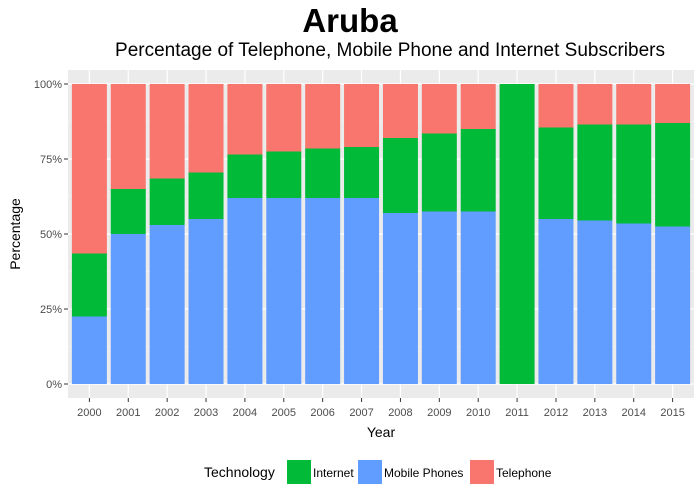 The width and height of the screenshot is (700, 500). I want to click on bar-internet-2004, so click(245, 176).